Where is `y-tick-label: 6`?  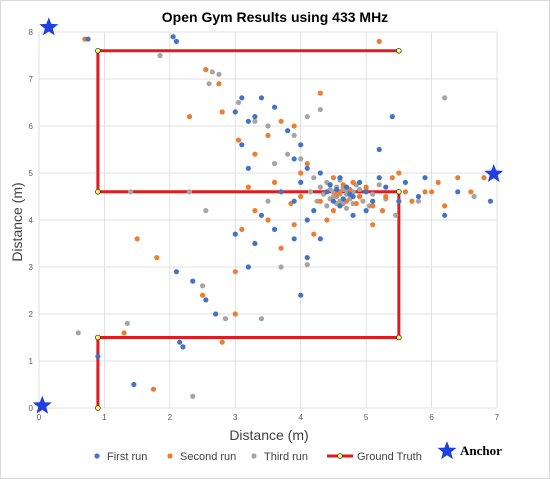 y-tick-label: 6 is located at coordinates (31, 126).